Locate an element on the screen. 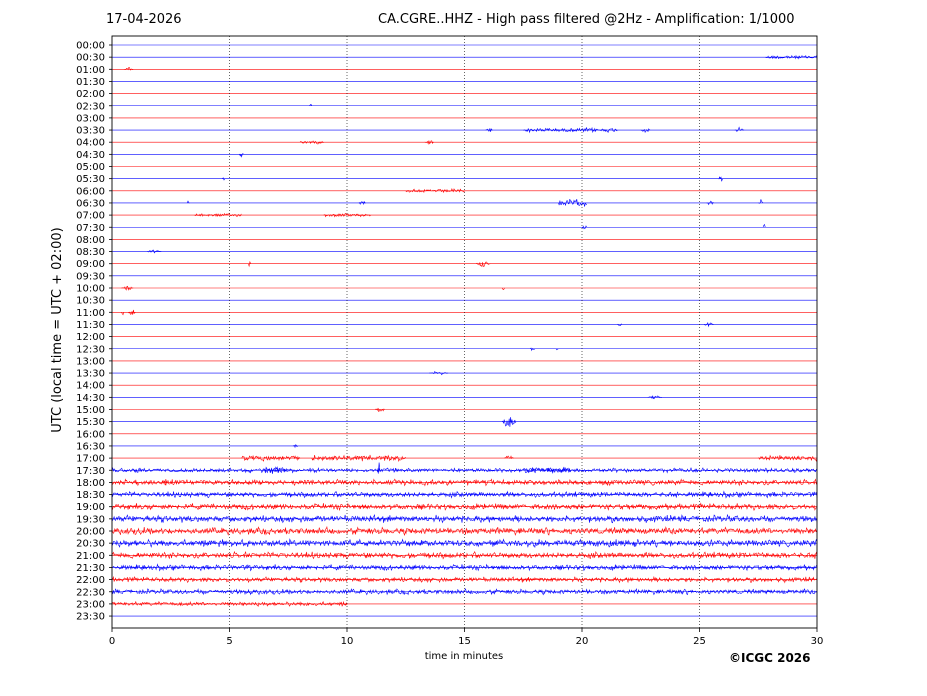 The height and width of the screenshot is (696, 927). y-tick-label: 00:30 is located at coordinates (90, 58).